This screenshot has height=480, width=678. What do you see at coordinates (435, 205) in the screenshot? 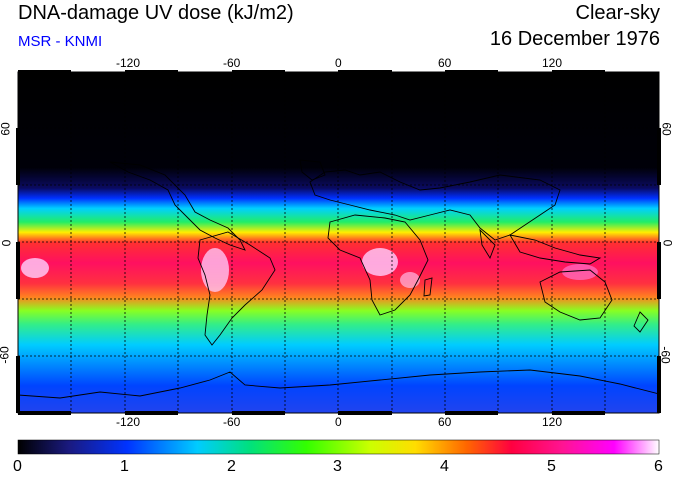
I see `eurasia-coastline` at bounding box center [435, 205].